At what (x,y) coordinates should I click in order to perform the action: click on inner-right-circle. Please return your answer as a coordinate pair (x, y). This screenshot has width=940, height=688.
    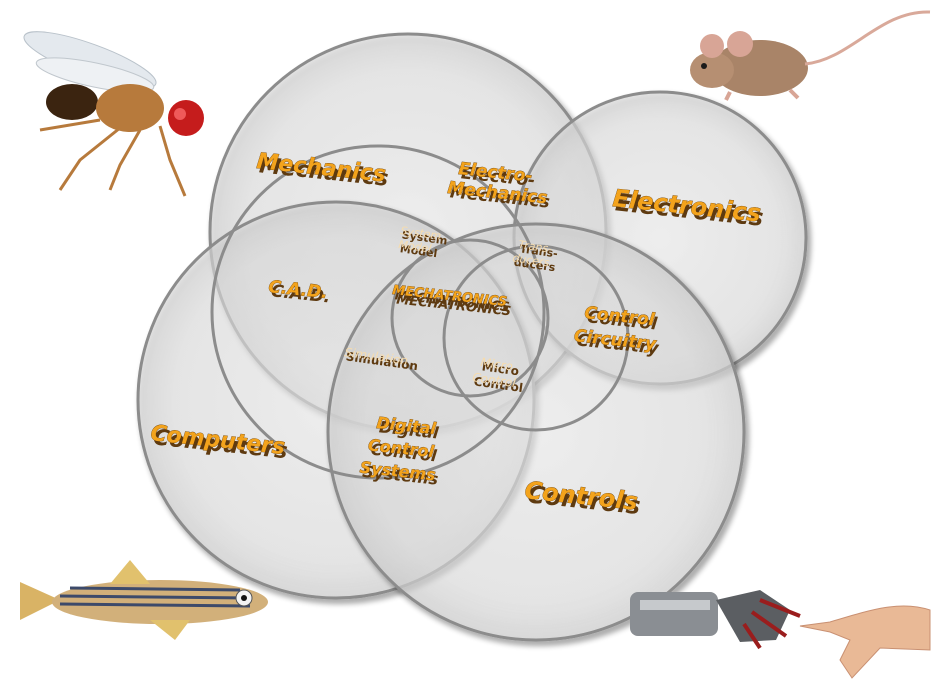
    Looking at the image, I should click on (536, 338).